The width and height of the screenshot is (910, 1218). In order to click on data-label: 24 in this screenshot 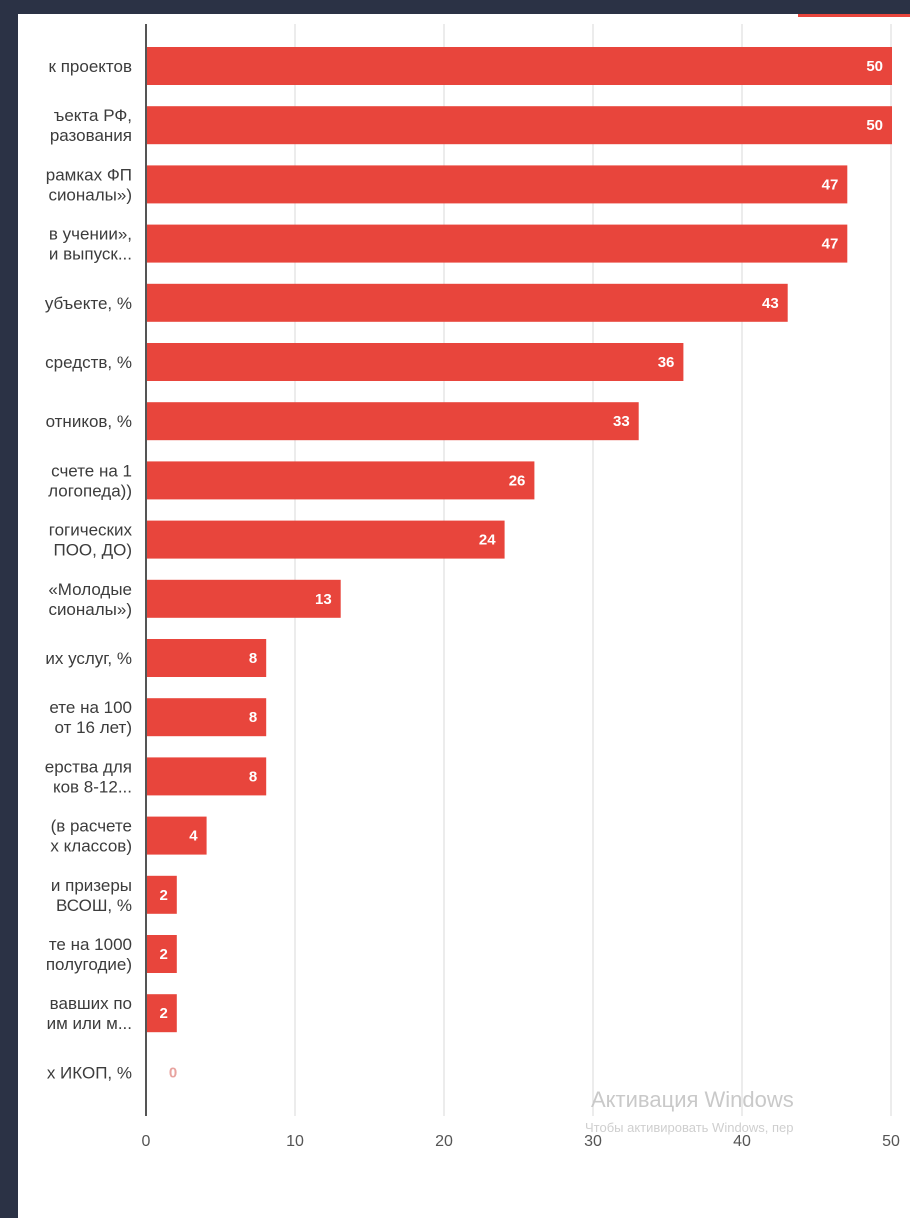, I will do `click(487, 540)`.